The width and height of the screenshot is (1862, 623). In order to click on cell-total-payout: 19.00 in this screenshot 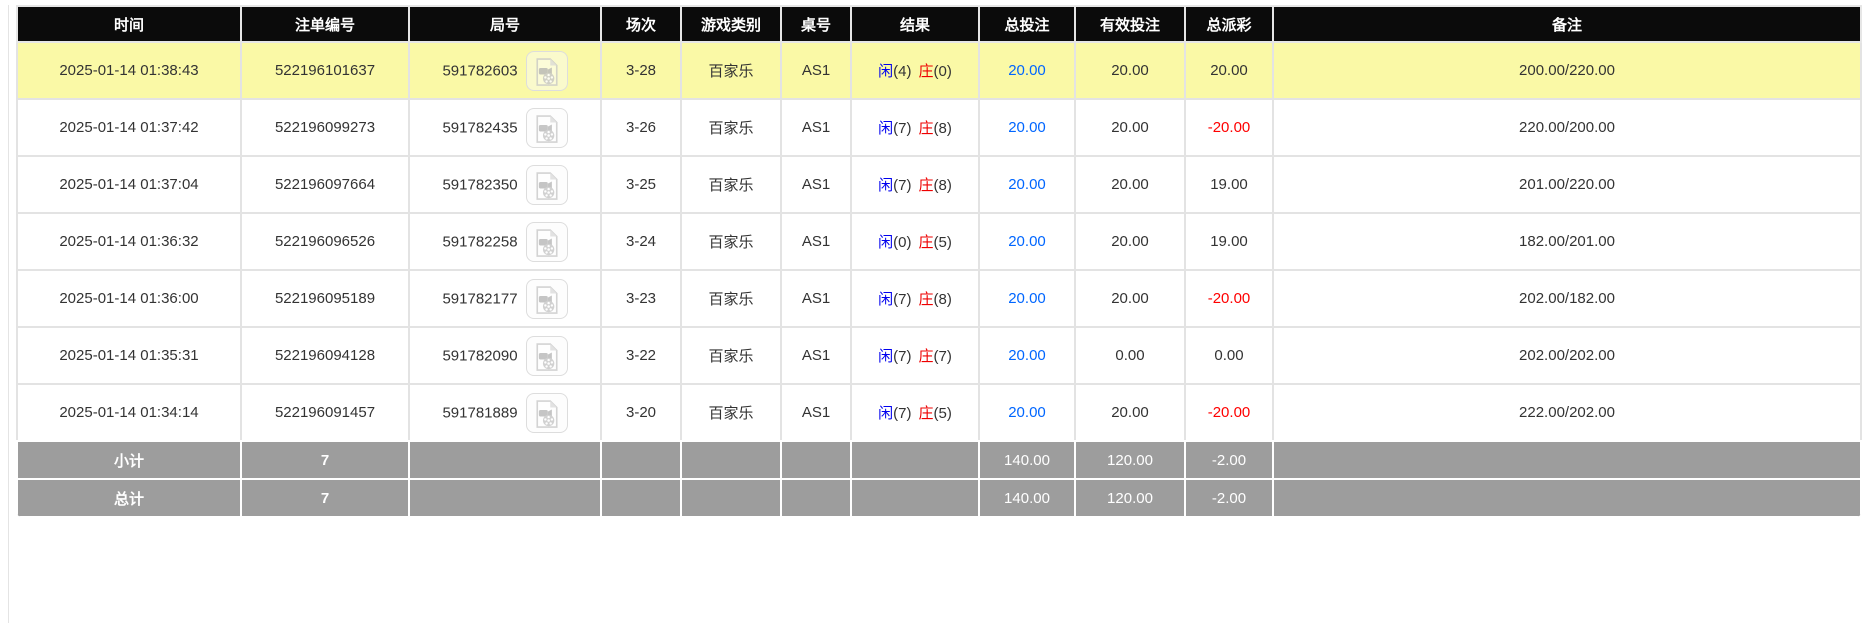, I will do `click(1229, 184)`.